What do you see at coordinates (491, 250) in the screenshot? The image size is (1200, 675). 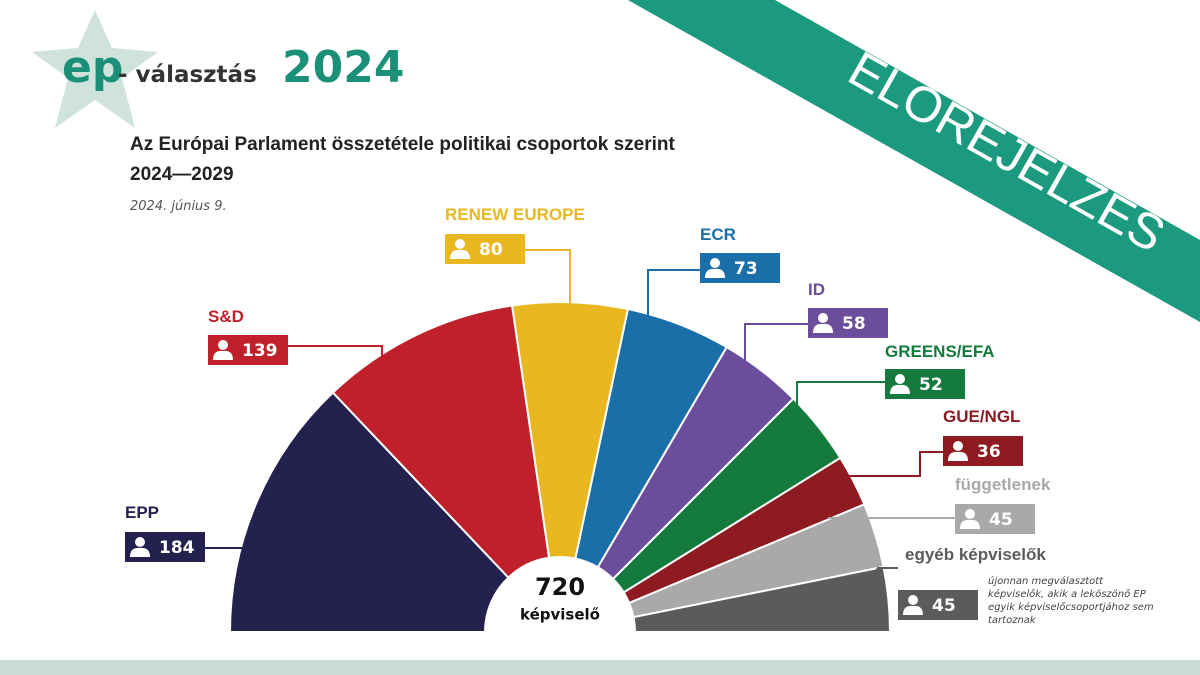 I see `value-label: 80` at bounding box center [491, 250].